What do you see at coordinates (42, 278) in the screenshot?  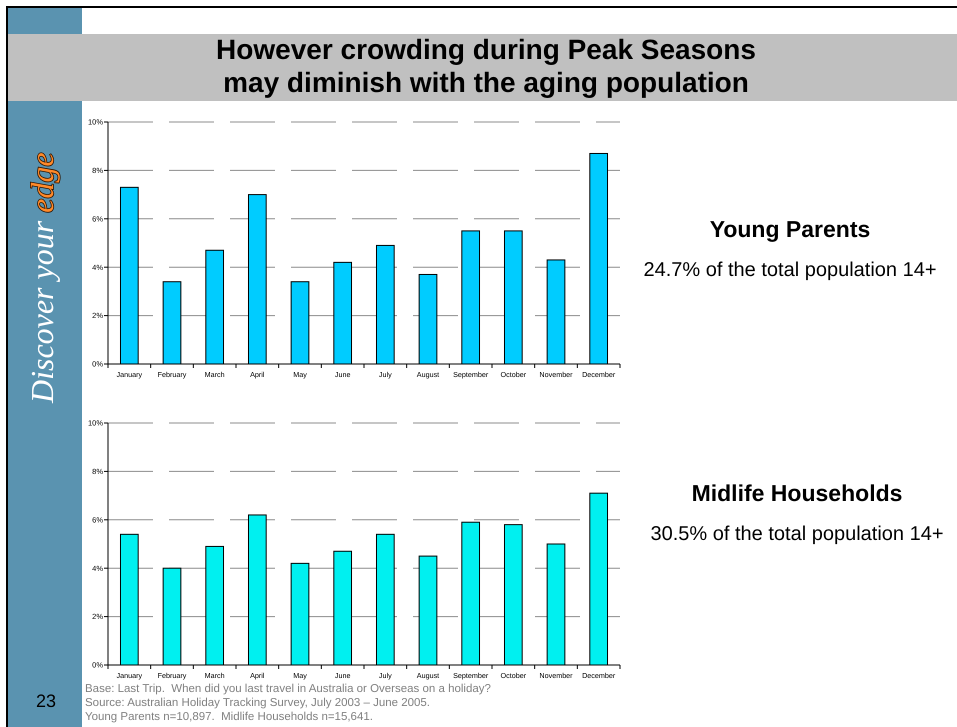 I see `text: Discover your edge` at bounding box center [42, 278].